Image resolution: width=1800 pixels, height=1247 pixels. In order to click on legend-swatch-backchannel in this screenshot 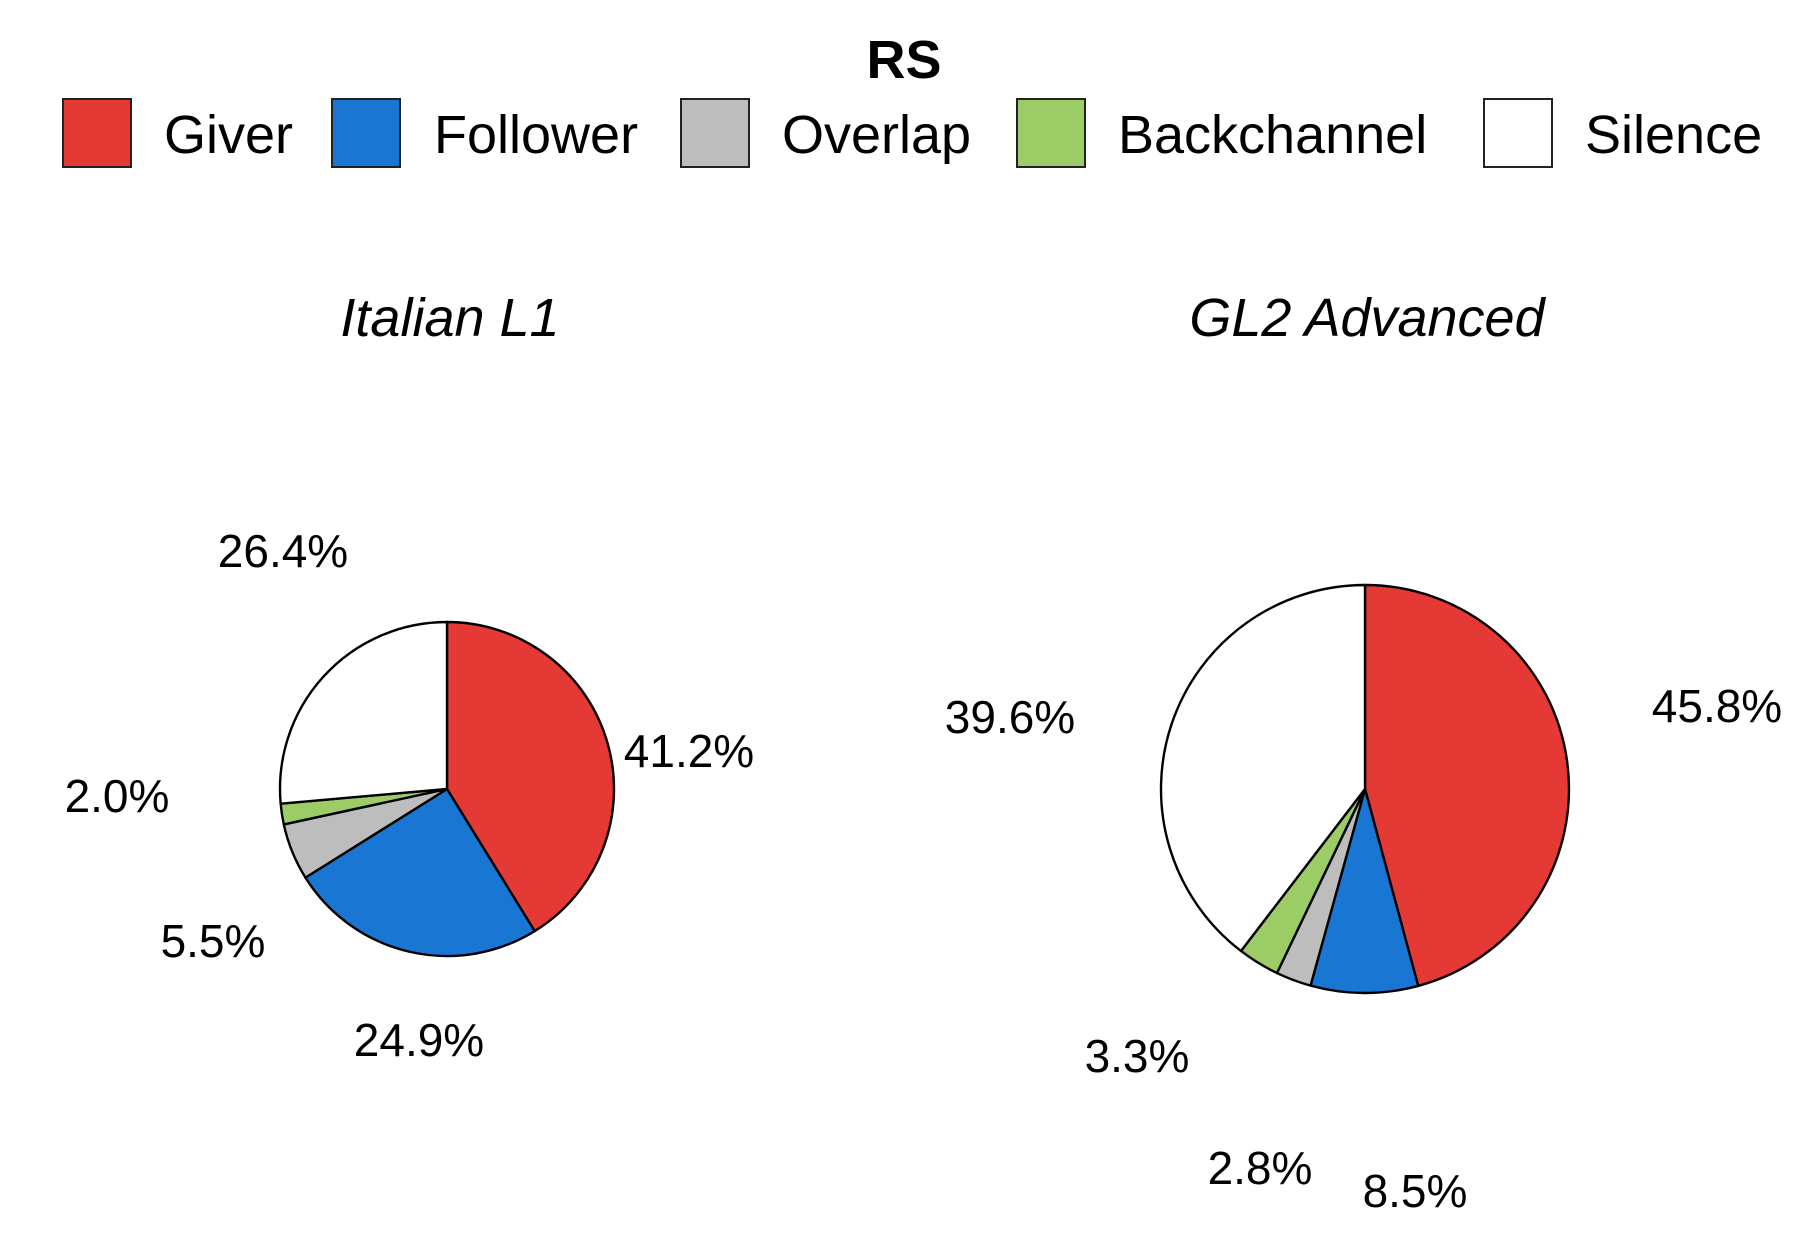, I will do `click(1051, 133)`.